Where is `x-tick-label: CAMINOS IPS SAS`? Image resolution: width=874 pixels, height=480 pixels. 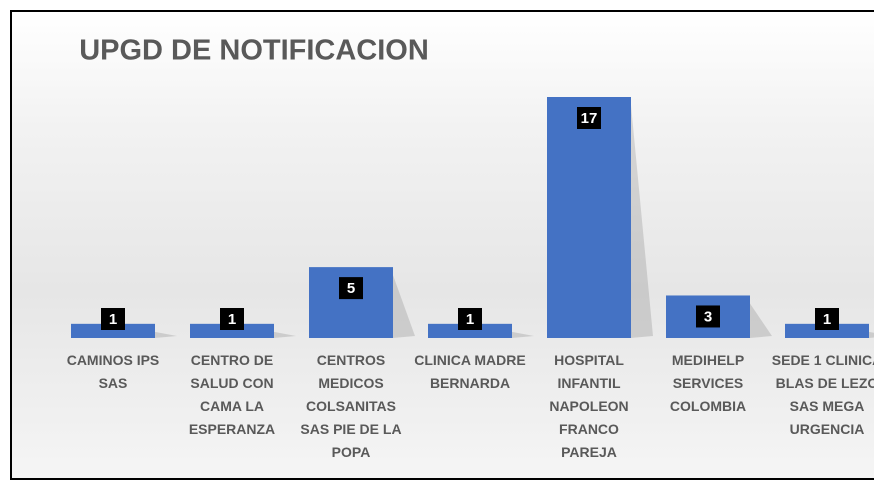 x-tick-label: CAMINOS IPS SAS is located at coordinates (113, 371).